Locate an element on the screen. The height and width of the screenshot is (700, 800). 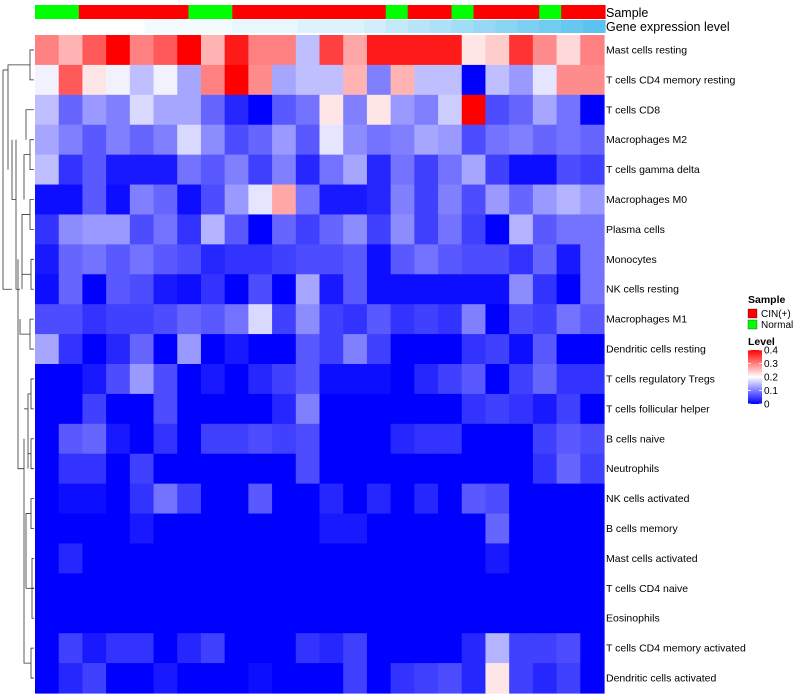
row-label: NK cells activated is located at coordinates (648, 499).